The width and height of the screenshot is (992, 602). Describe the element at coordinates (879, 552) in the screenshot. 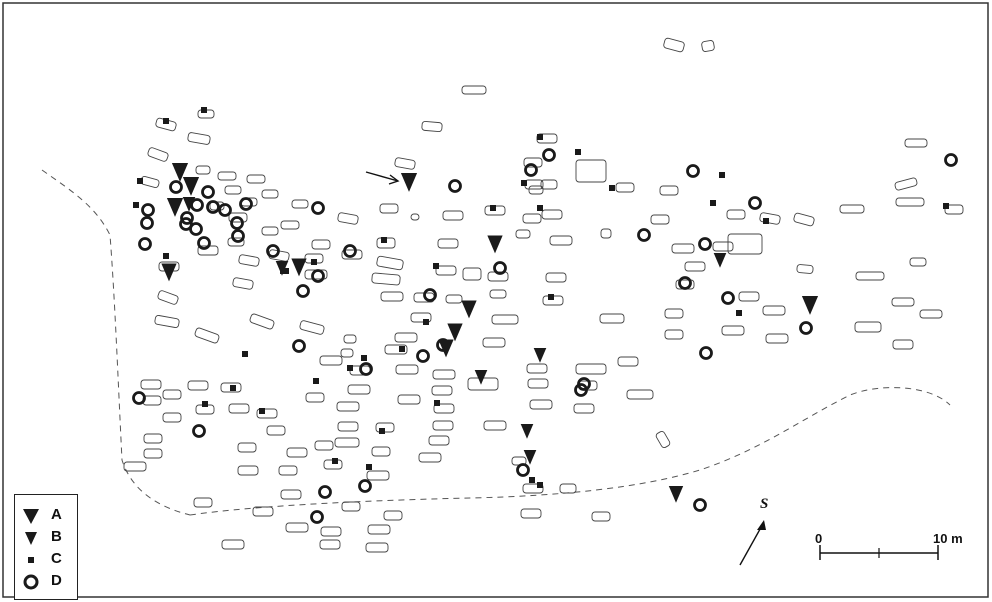

I see `scale-bar` at that location.